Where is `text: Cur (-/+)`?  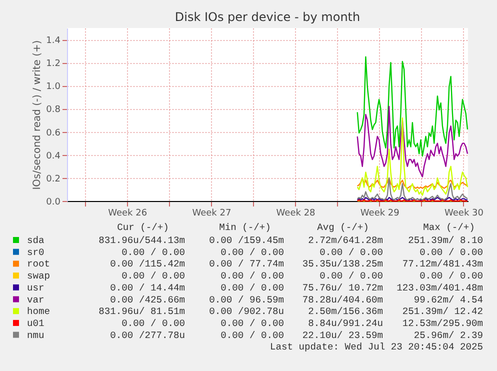 text: Cur (-/+) is located at coordinates (143, 227).